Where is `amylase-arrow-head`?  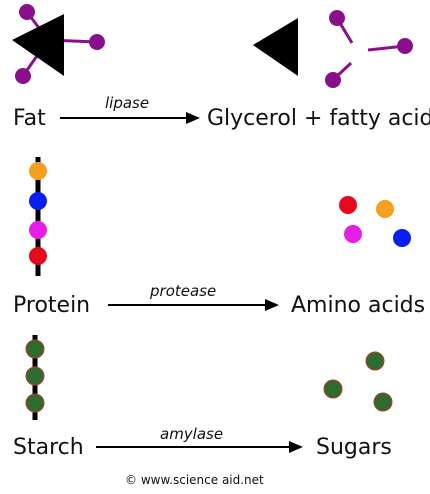
amylase-arrow-head is located at coordinates (296, 447).